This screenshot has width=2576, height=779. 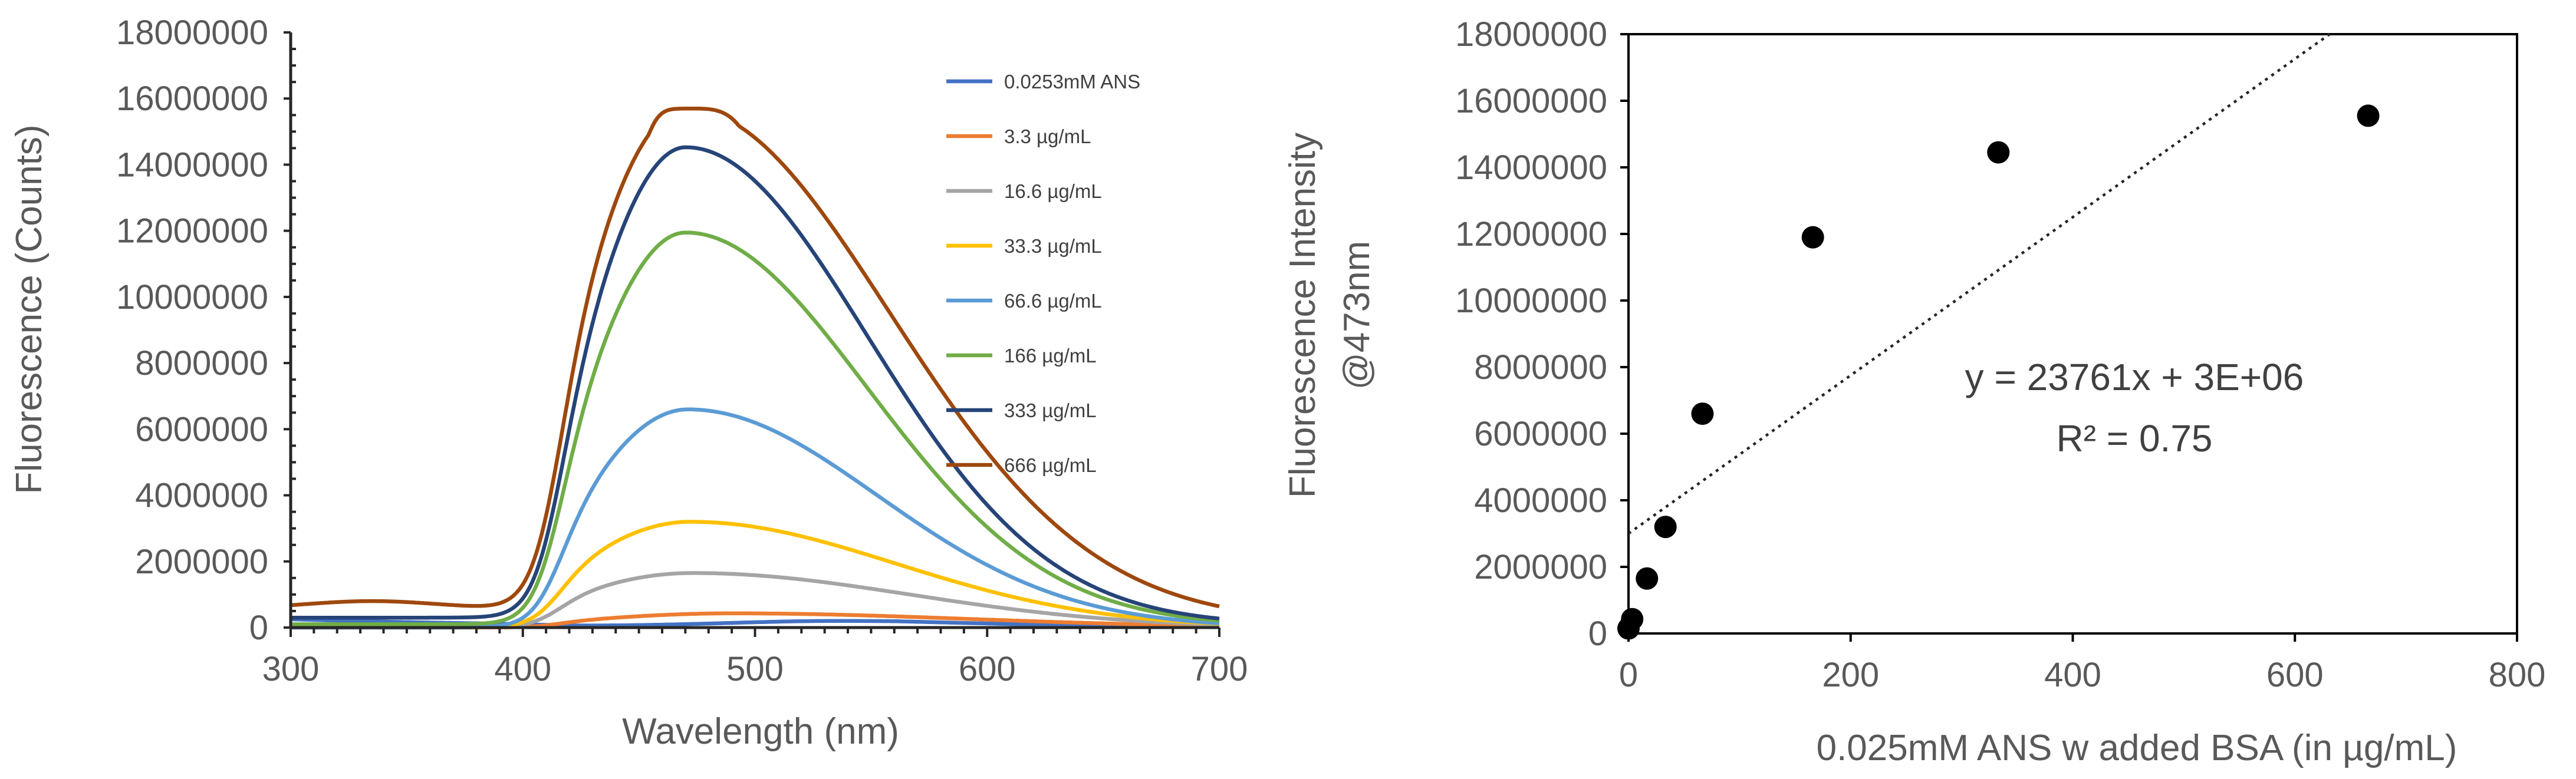 I want to click on legend-label: 0.0253mM ANS, so click(x=1072, y=82).